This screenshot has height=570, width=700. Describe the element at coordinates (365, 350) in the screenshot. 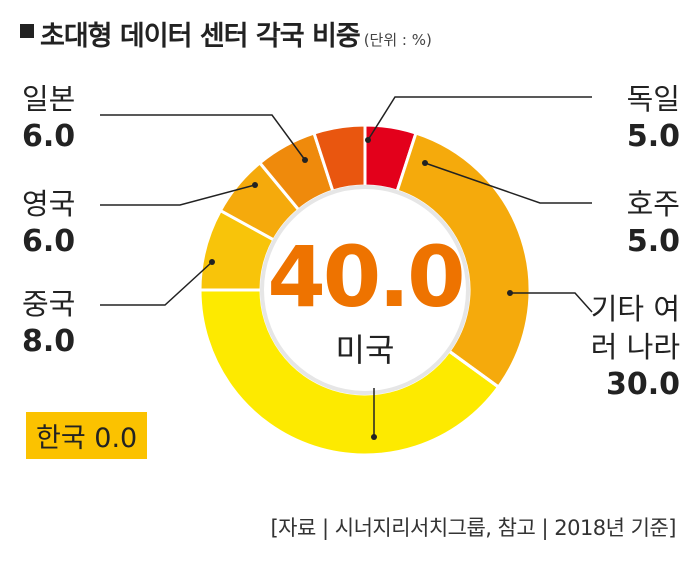

I see `center-label: 미국` at that location.